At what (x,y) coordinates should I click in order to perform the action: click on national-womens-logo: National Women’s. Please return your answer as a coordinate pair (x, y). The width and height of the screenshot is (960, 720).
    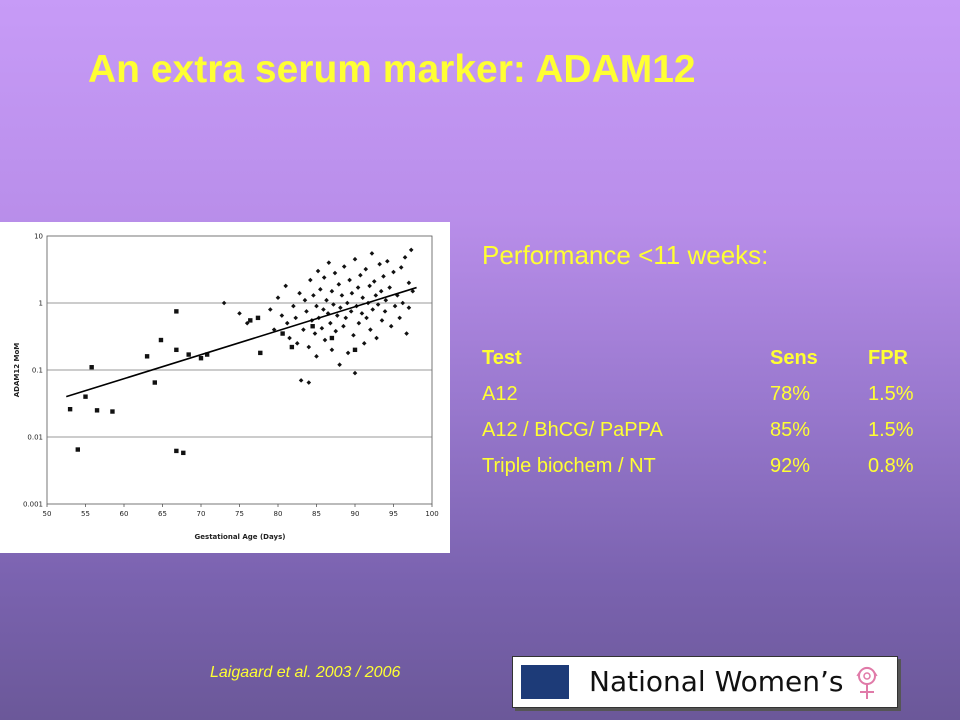
    Looking at the image, I should click on (705, 682).